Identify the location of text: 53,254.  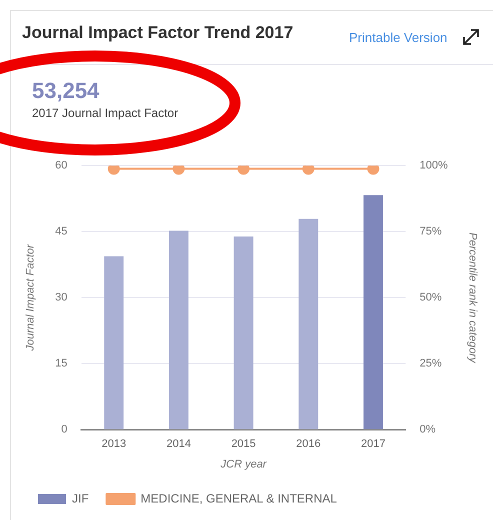
(66, 91).